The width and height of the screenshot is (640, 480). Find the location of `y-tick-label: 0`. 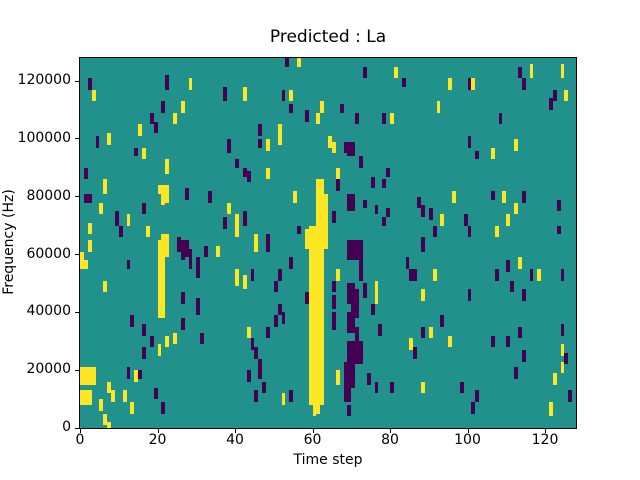

y-tick-label: 0 is located at coordinates (66, 427).